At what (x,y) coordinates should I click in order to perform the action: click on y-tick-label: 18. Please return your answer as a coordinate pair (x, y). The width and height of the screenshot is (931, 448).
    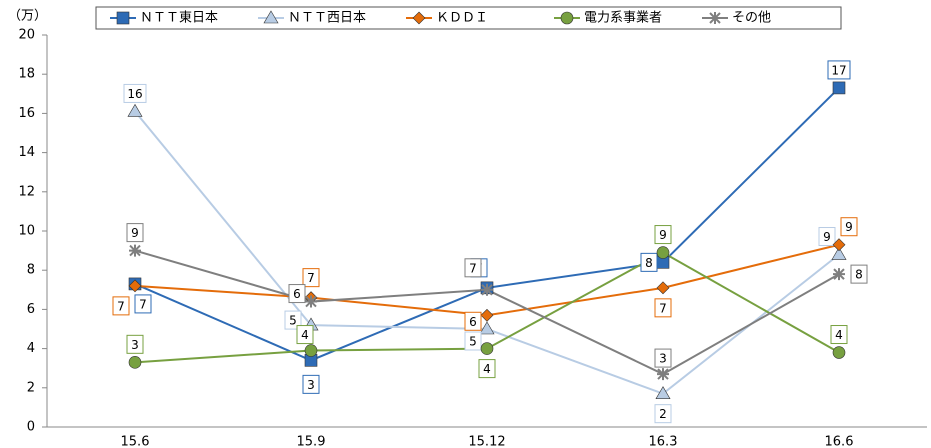
    Looking at the image, I should click on (26, 74).